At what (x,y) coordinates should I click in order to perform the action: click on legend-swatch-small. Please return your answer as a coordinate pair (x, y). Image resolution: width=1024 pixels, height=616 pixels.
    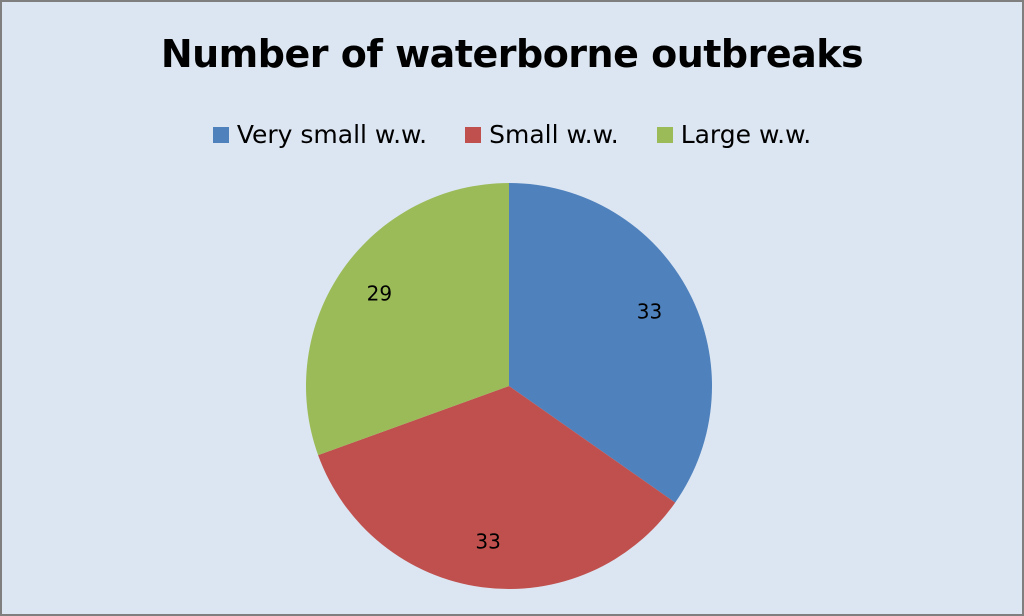
    Looking at the image, I should click on (473, 134).